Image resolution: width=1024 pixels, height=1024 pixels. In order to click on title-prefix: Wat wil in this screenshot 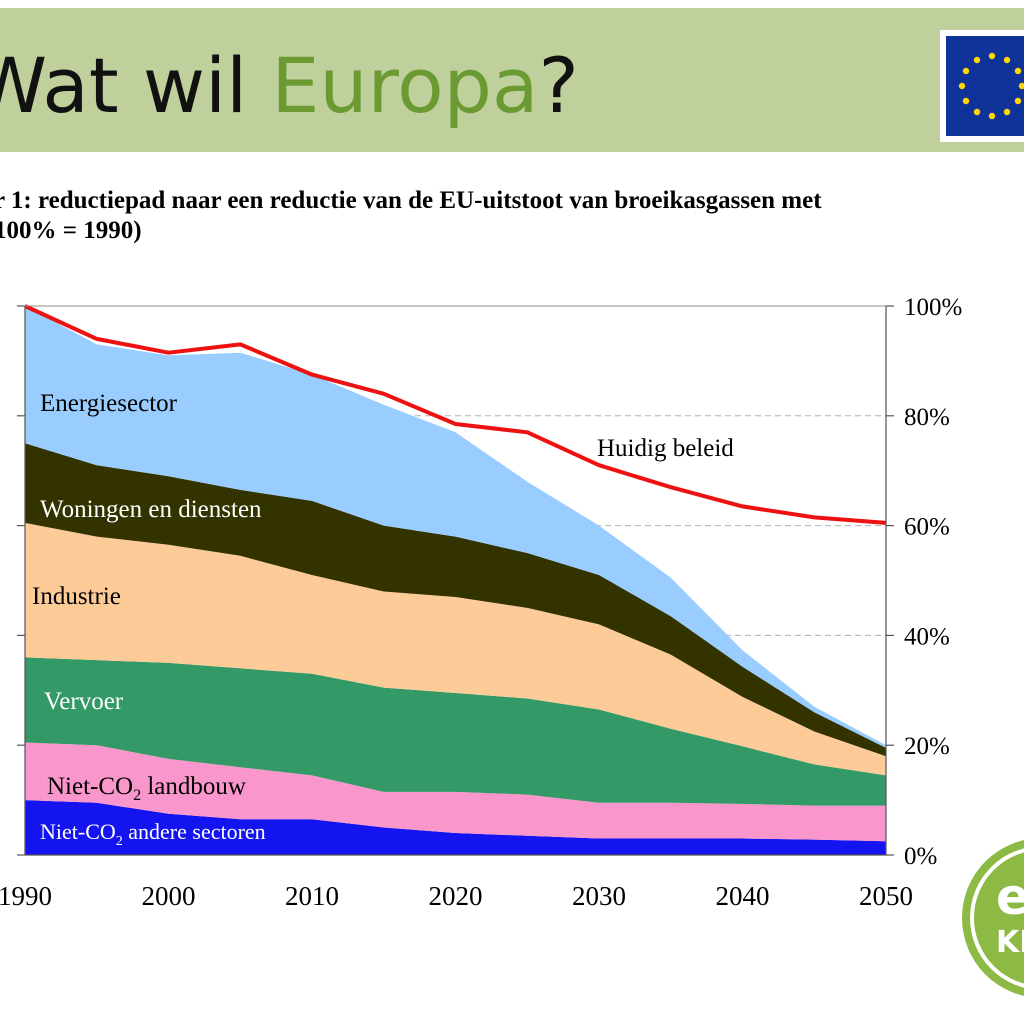, I will do `click(136, 85)`.